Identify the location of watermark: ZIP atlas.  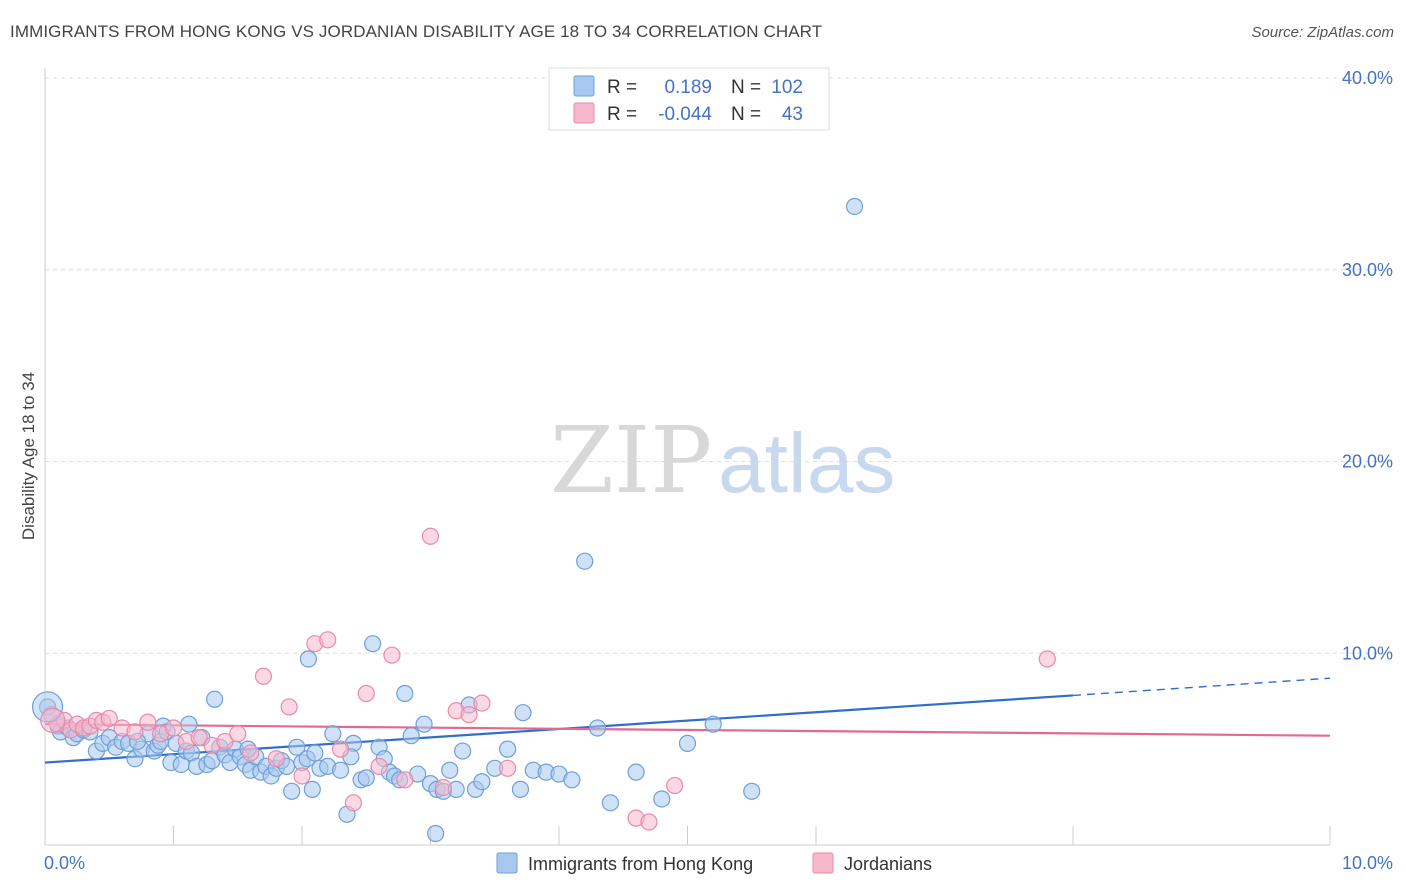
(722, 460).